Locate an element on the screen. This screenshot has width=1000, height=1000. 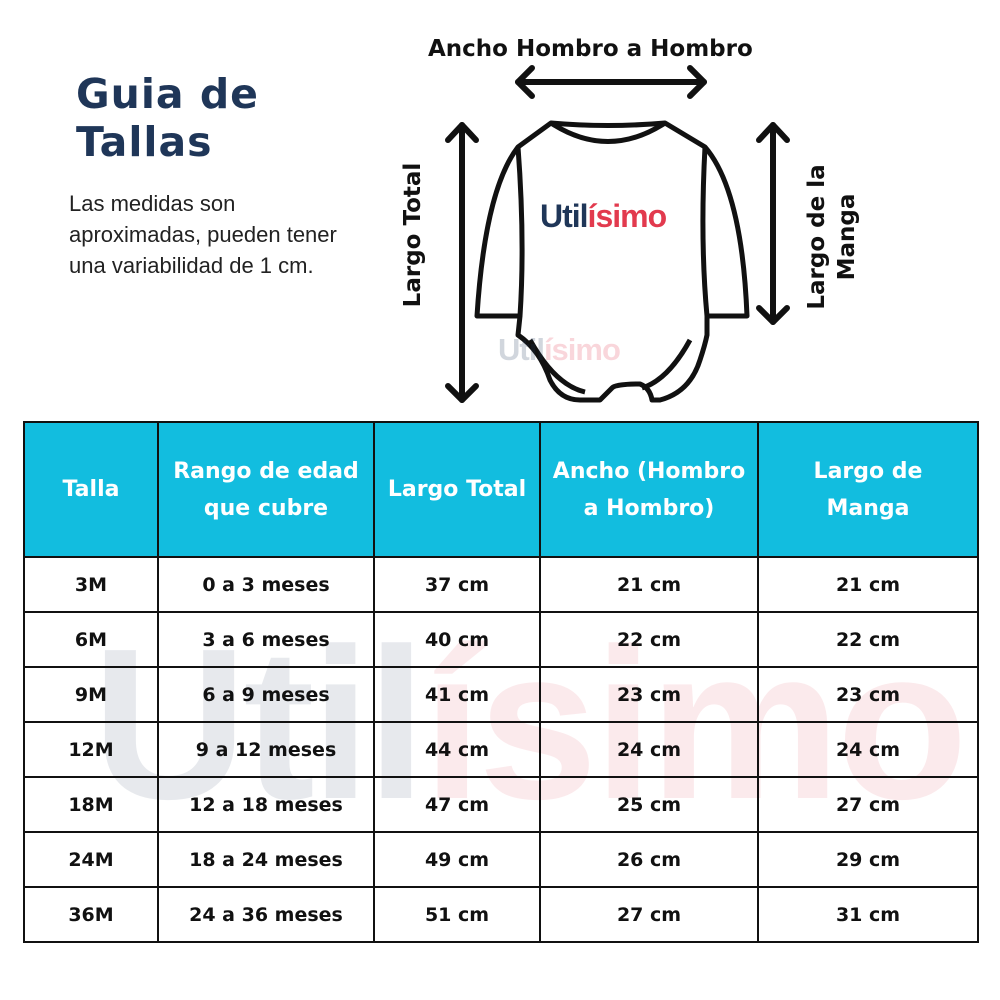
table-cell: 41 cm is located at coordinates (457, 694).